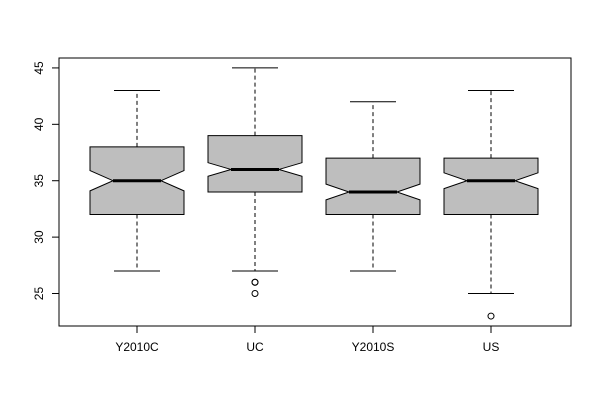 The width and height of the screenshot is (599, 400). I want to click on x-tick-label: Y2010S, so click(373, 347).